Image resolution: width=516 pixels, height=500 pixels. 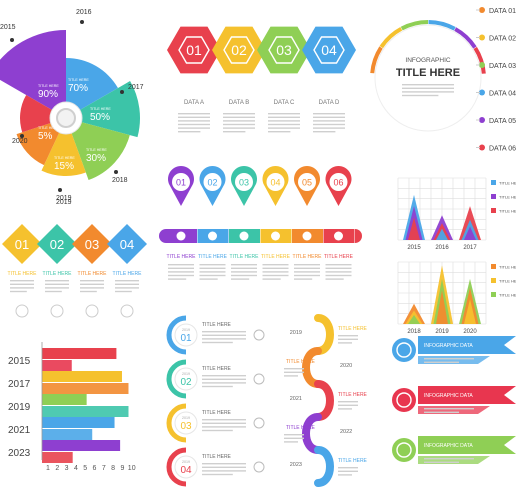 I want to click on step-number: 04, so click(x=186, y=470).